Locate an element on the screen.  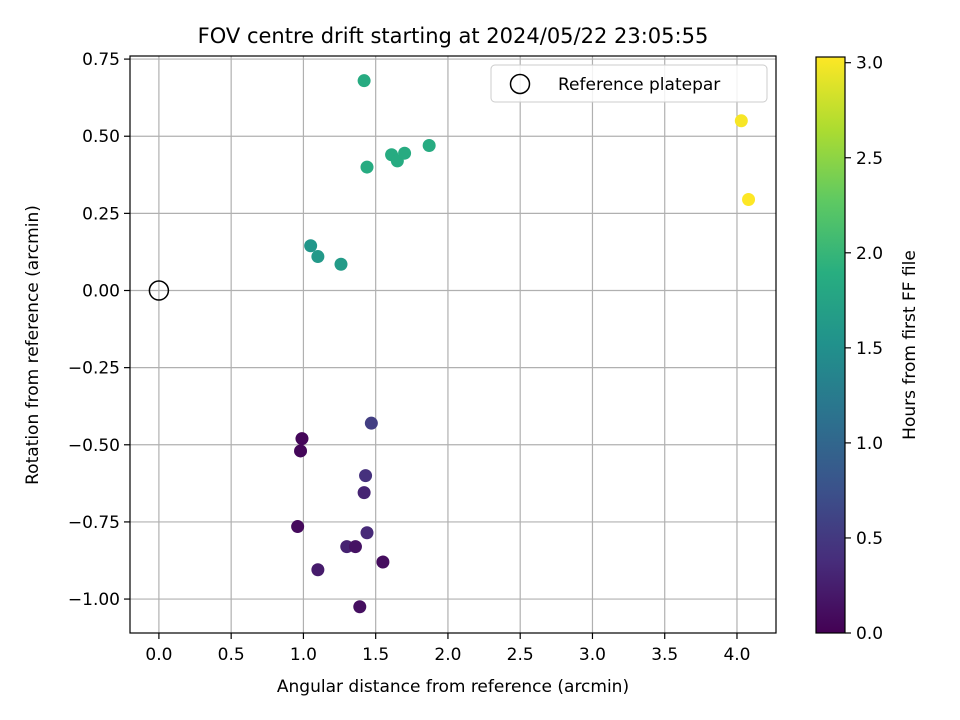
x-tick-label: 2.0 is located at coordinates (447, 655).